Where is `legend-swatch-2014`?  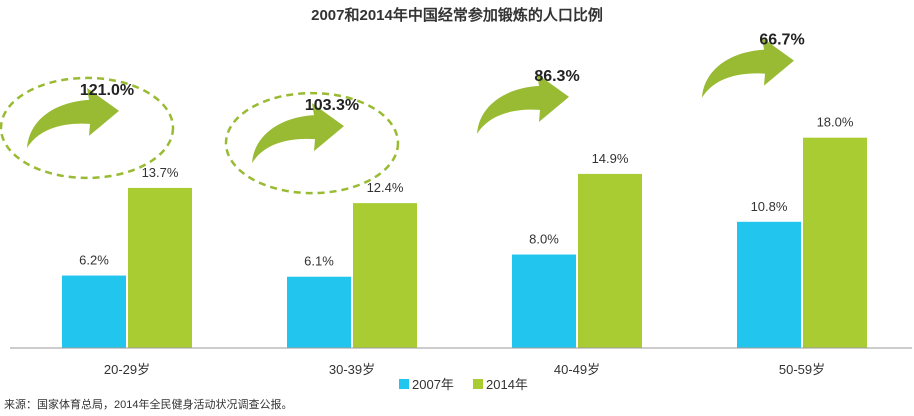 legend-swatch-2014 is located at coordinates (478, 384).